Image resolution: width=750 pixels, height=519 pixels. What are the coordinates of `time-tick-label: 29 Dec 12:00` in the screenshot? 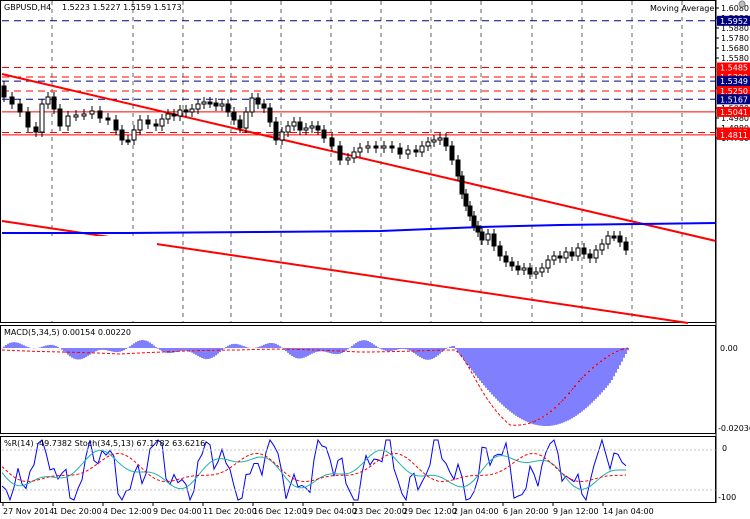 It's located at (430, 511).